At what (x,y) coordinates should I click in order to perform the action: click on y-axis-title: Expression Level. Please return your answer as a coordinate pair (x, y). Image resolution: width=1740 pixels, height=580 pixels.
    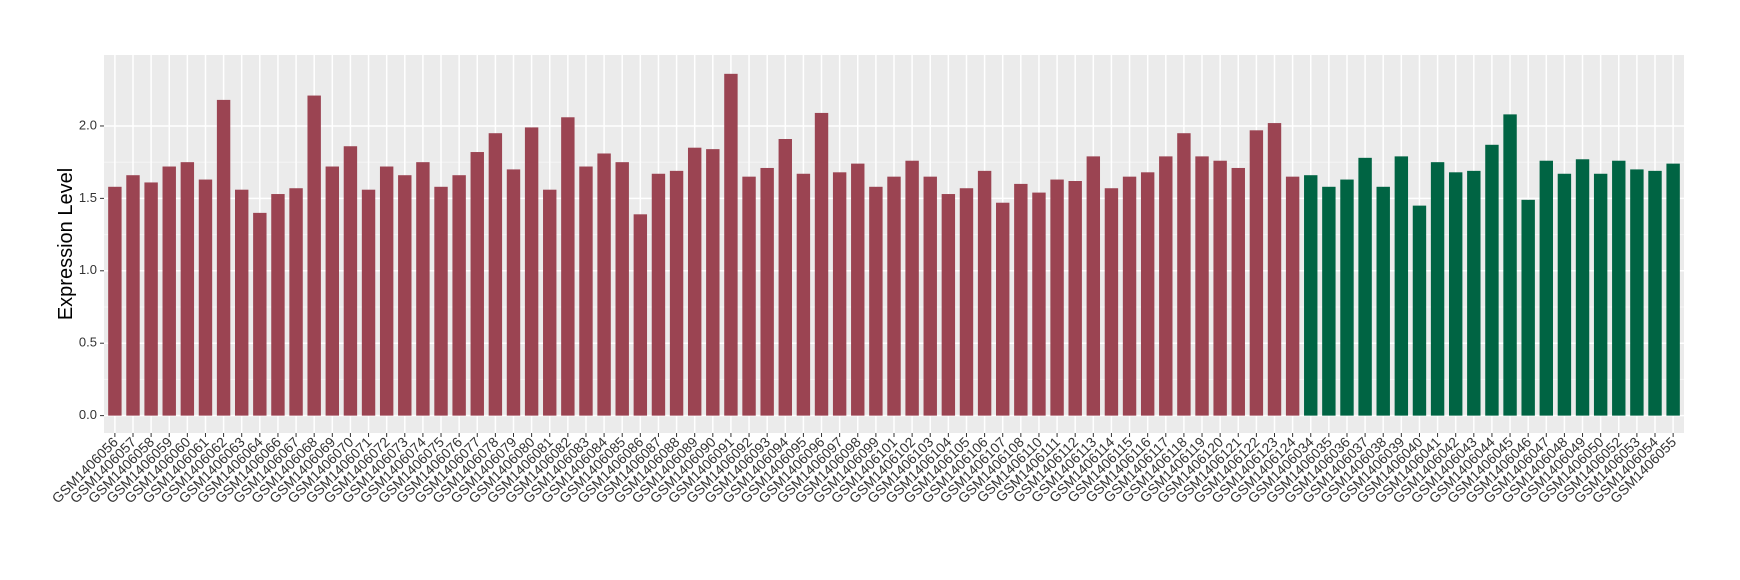
    Looking at the image, I should click on (66, 244).